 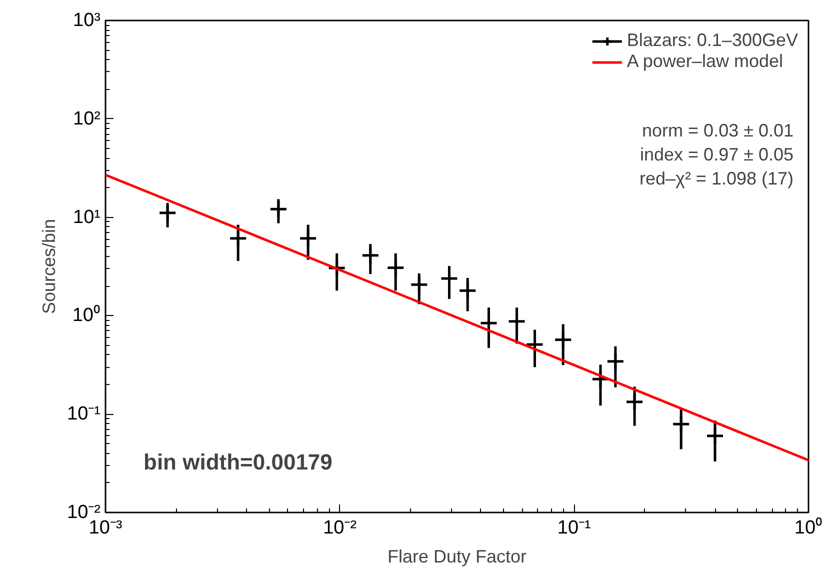 I want to click on x-tick-label: 10⁻¹, so click(x=574, y=528).